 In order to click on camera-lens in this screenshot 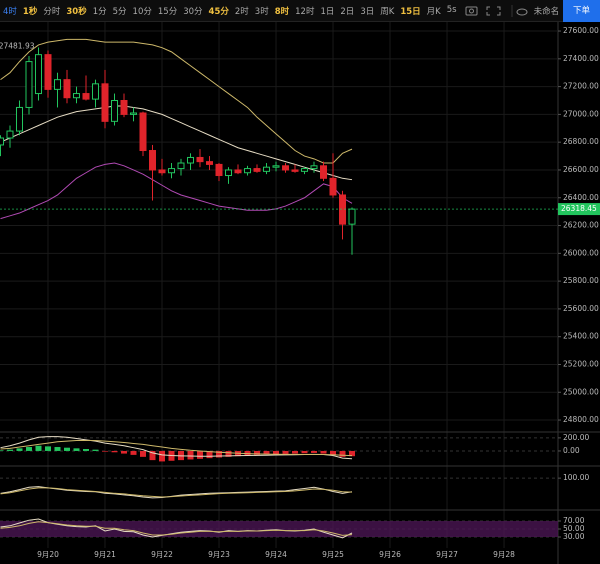, I will do `click(471, 10)`.